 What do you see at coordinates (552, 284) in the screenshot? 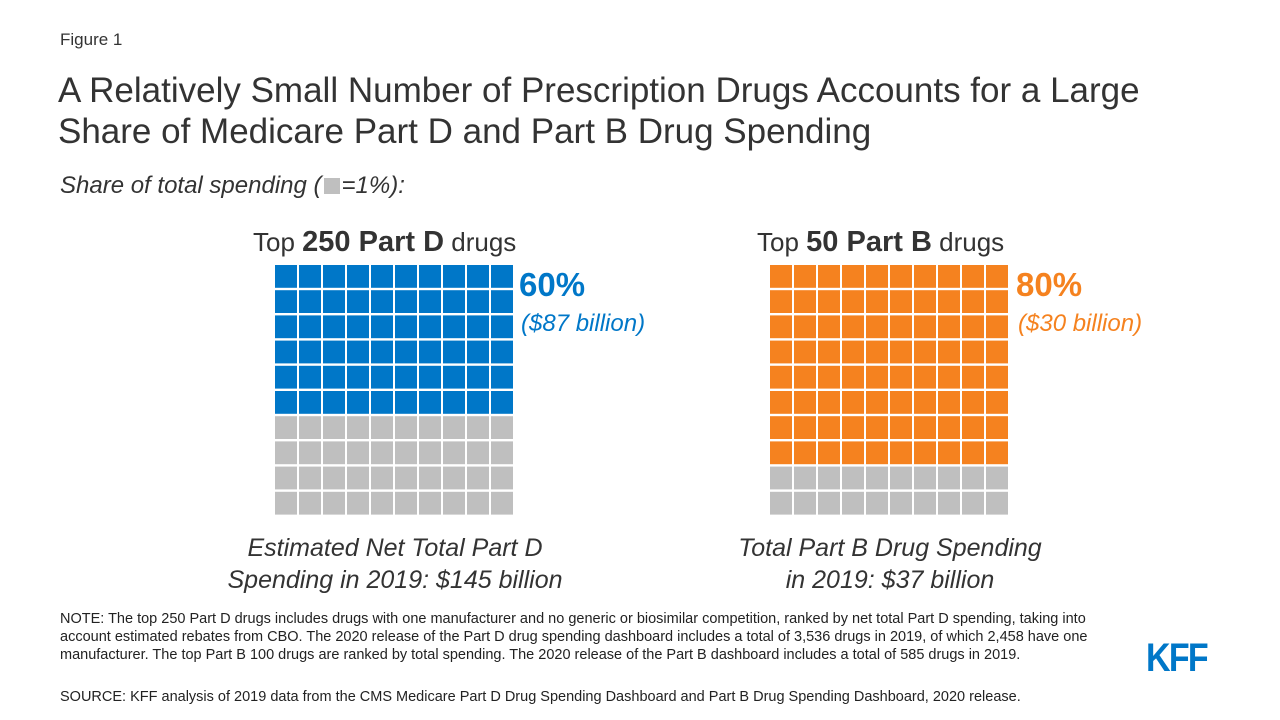
I see `part-d-percent: 60%` at bounding box center [552, 284].